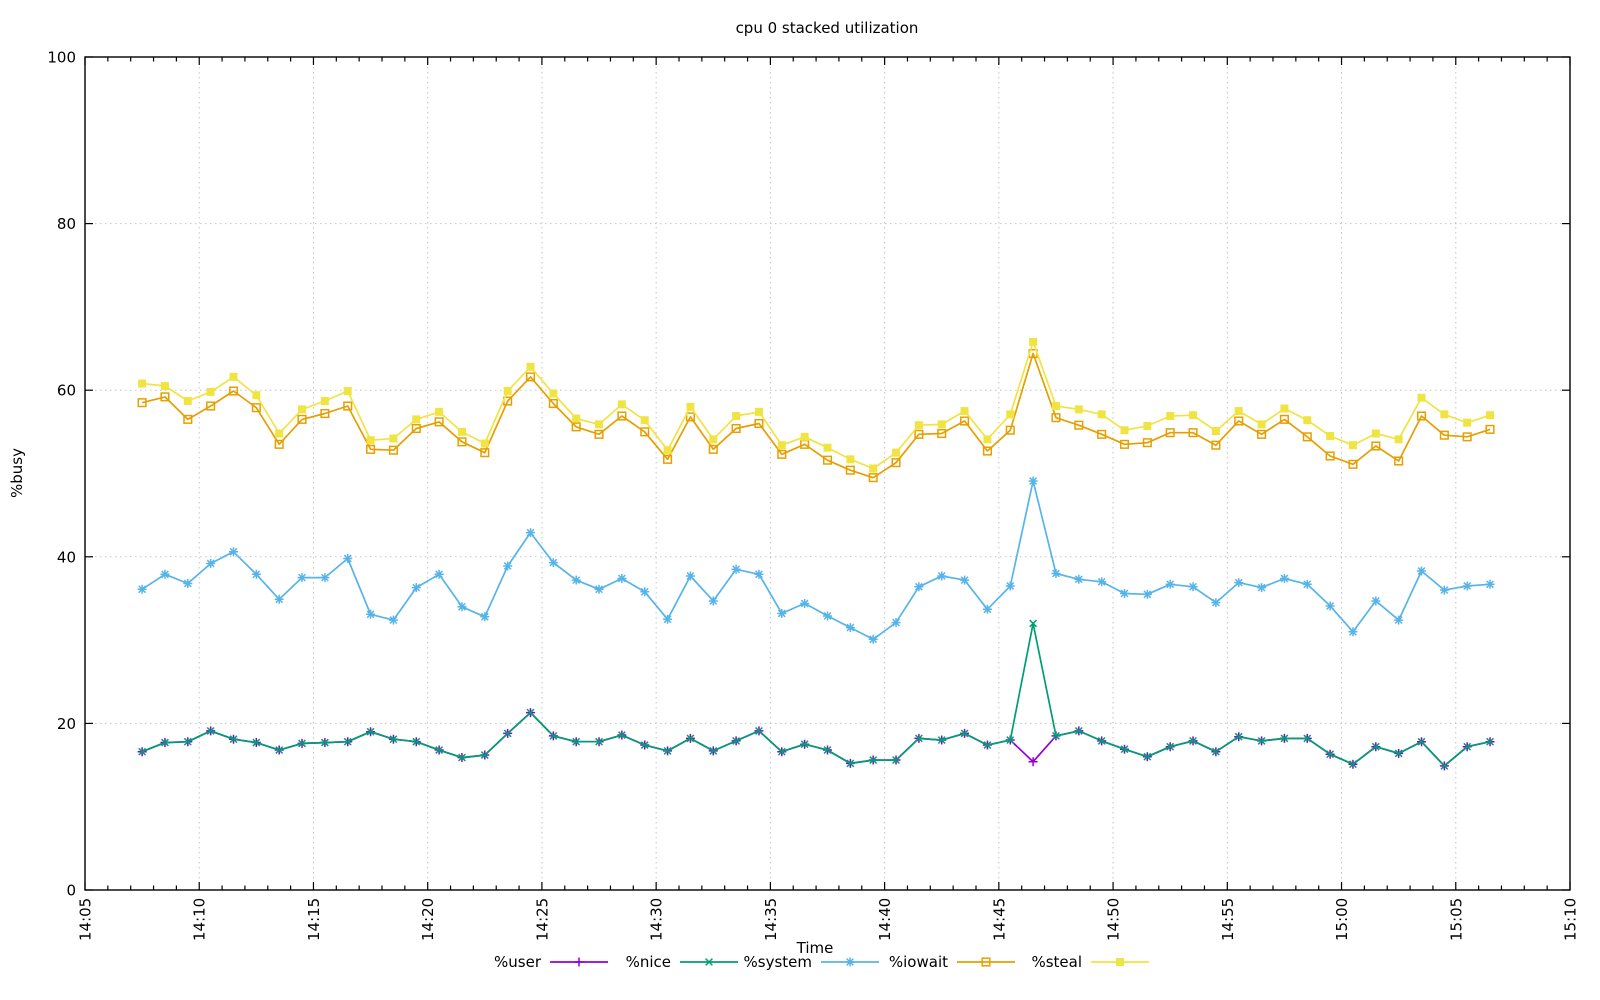 The width and height of the screenshot is (1600, 1000). What do you see at coordinates (850, 962) in the screenshot?
I see `legend-marker-system` at bounding box center [850, 962].